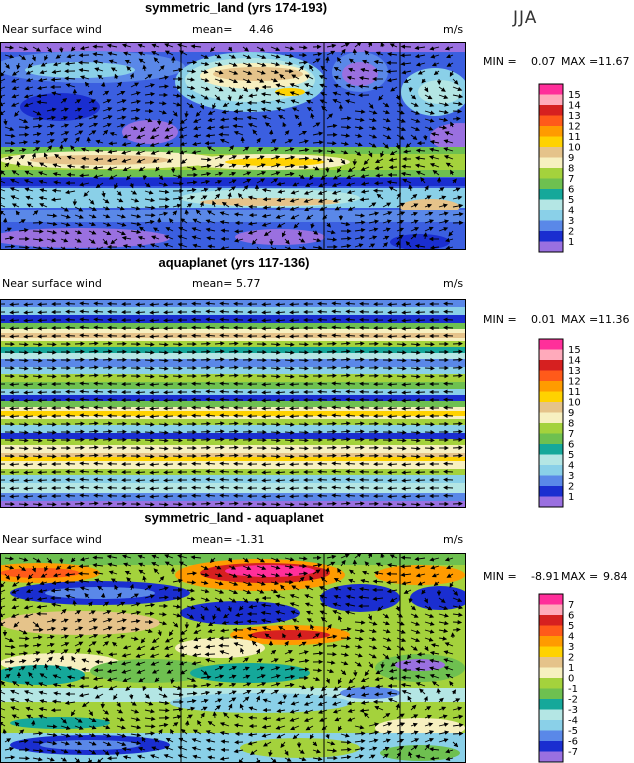 This screenshot has width=634, height=763. Describe the element at coordinates (573, 731) in the screenshot. I see `colorbar-label: -5` at that location.